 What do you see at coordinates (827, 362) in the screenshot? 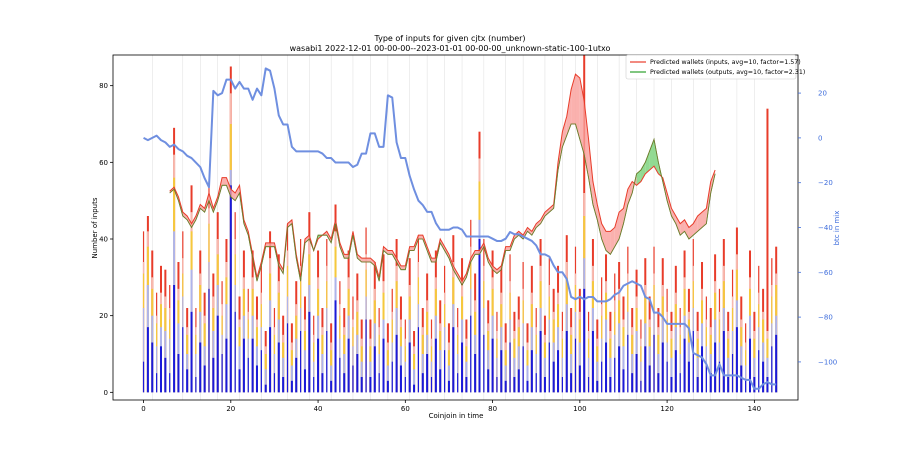
I see `y2-tick-label--100: −100` at bounding box center [827, 362].